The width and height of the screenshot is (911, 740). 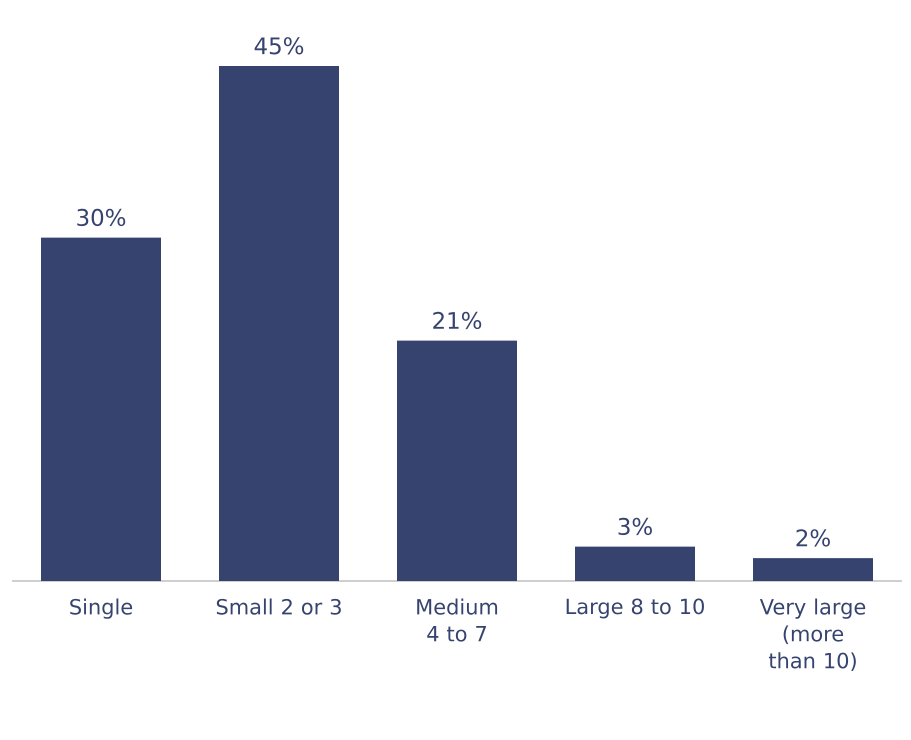 What do you see at coordinates (457, 620) in the screenshot?
I see `x-tick-label: Medium 4 to 7` at bounding box center [457, 620].